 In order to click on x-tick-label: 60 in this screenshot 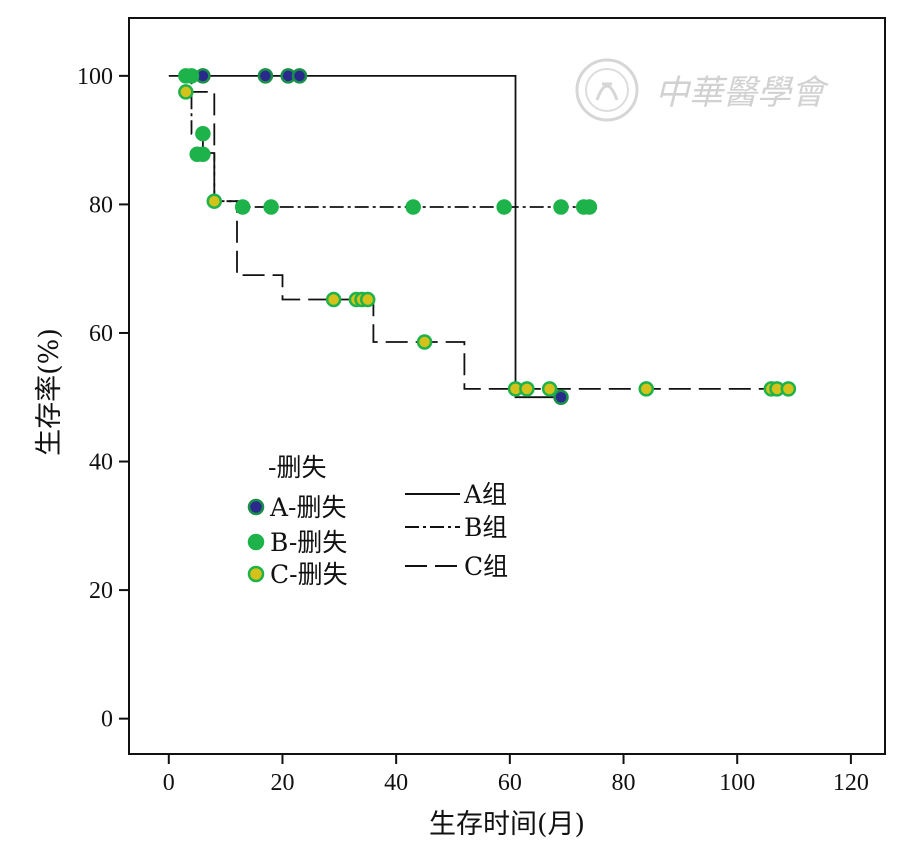, I will do `click(510, 783)`.